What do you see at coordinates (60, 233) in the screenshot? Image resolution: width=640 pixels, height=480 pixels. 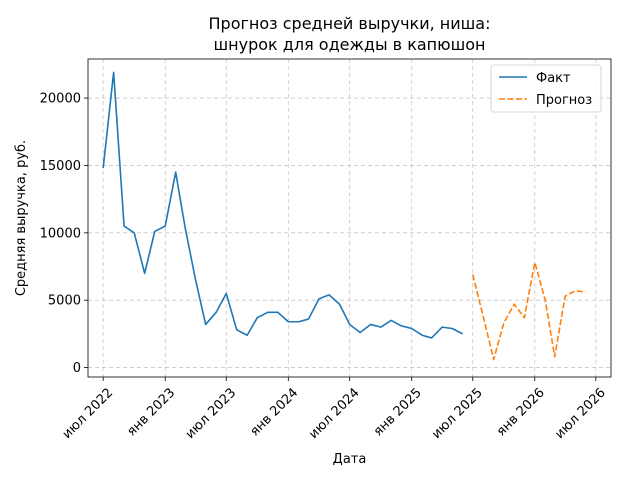 I see `y-tick-label: 10000` at bounding box center [60, 233].